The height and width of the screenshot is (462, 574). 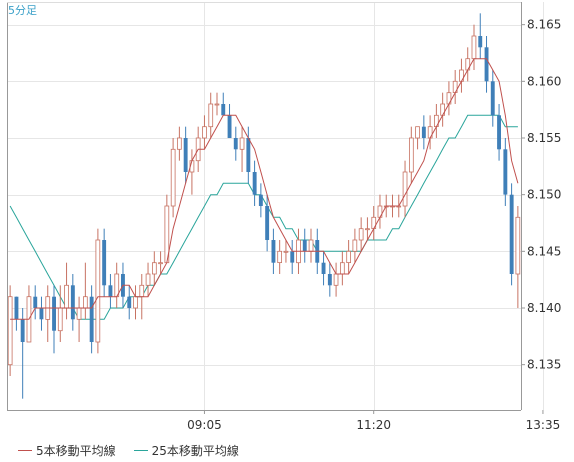 What do you see at coordinates (140, 450) in the screenshot?
I see `legend-swatch-ma25` at bounding box center [140, 450].